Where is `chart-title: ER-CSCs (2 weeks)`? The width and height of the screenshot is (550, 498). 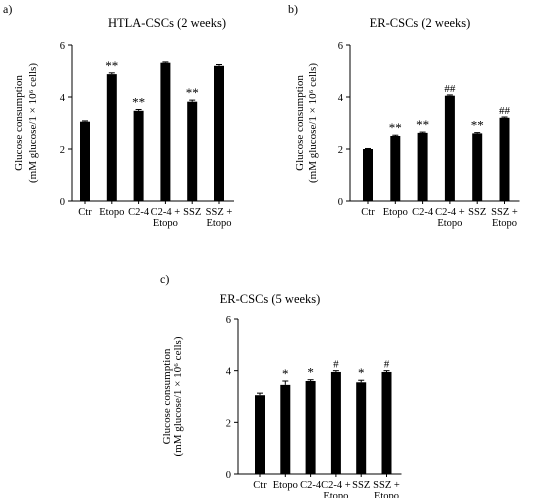 chart-title: ER-CSCs (2 weeks) is located at coordinates (420, 23).